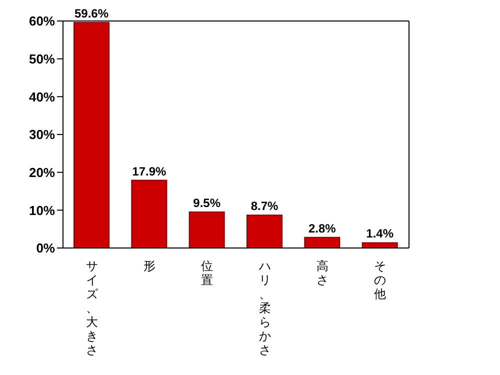 The width and height of the screenshot is (500, 375). I want to click on y-tick-label: 30%, so click(42, 134).